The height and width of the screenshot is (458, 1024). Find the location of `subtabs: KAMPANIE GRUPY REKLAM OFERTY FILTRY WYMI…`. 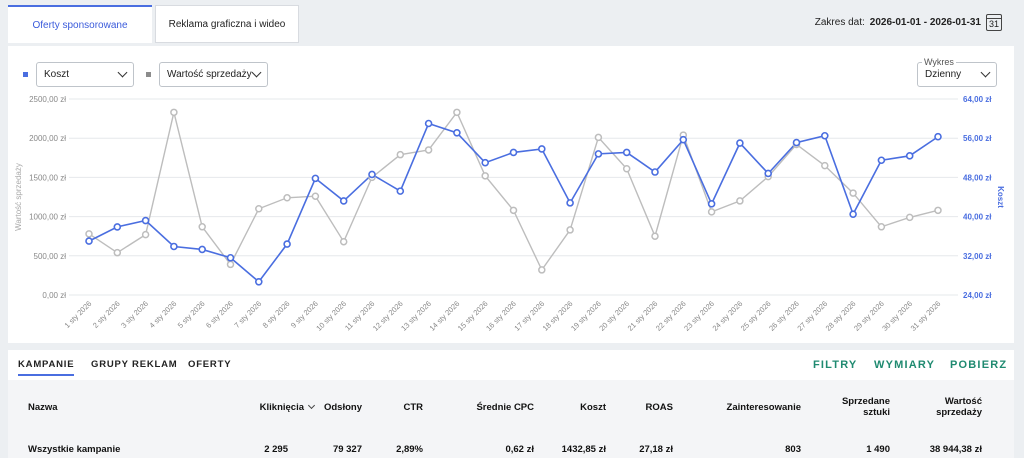

subtabs: KAMPANIE GRUPY REKLAM OFERTY FILTRY WYMI… is located at coordinates (511, 364).